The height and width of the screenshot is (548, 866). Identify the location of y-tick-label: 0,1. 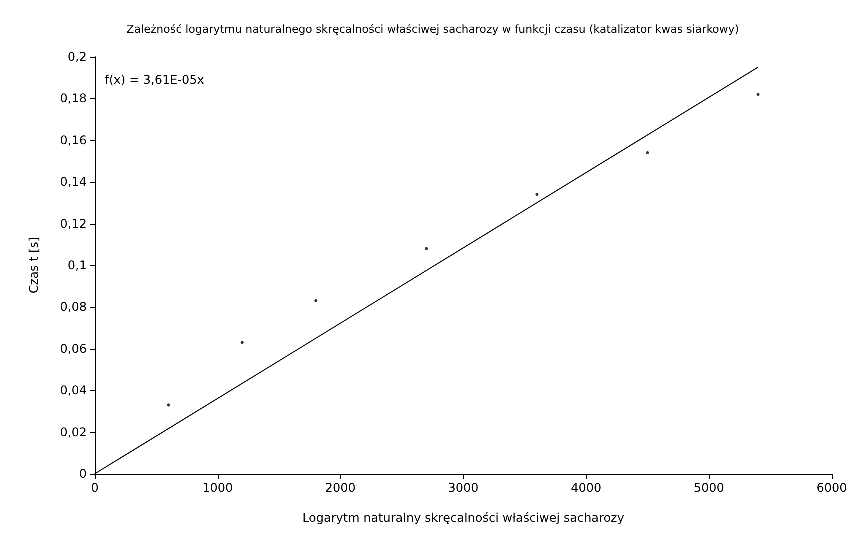
(77, 265).